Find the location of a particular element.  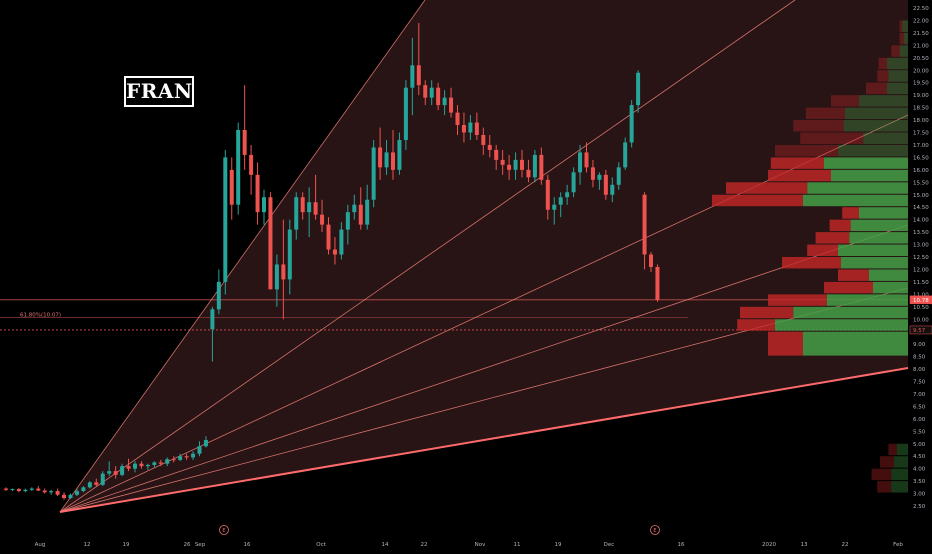

y-tick-label: 12.50 is located at coordinates (921, 258).